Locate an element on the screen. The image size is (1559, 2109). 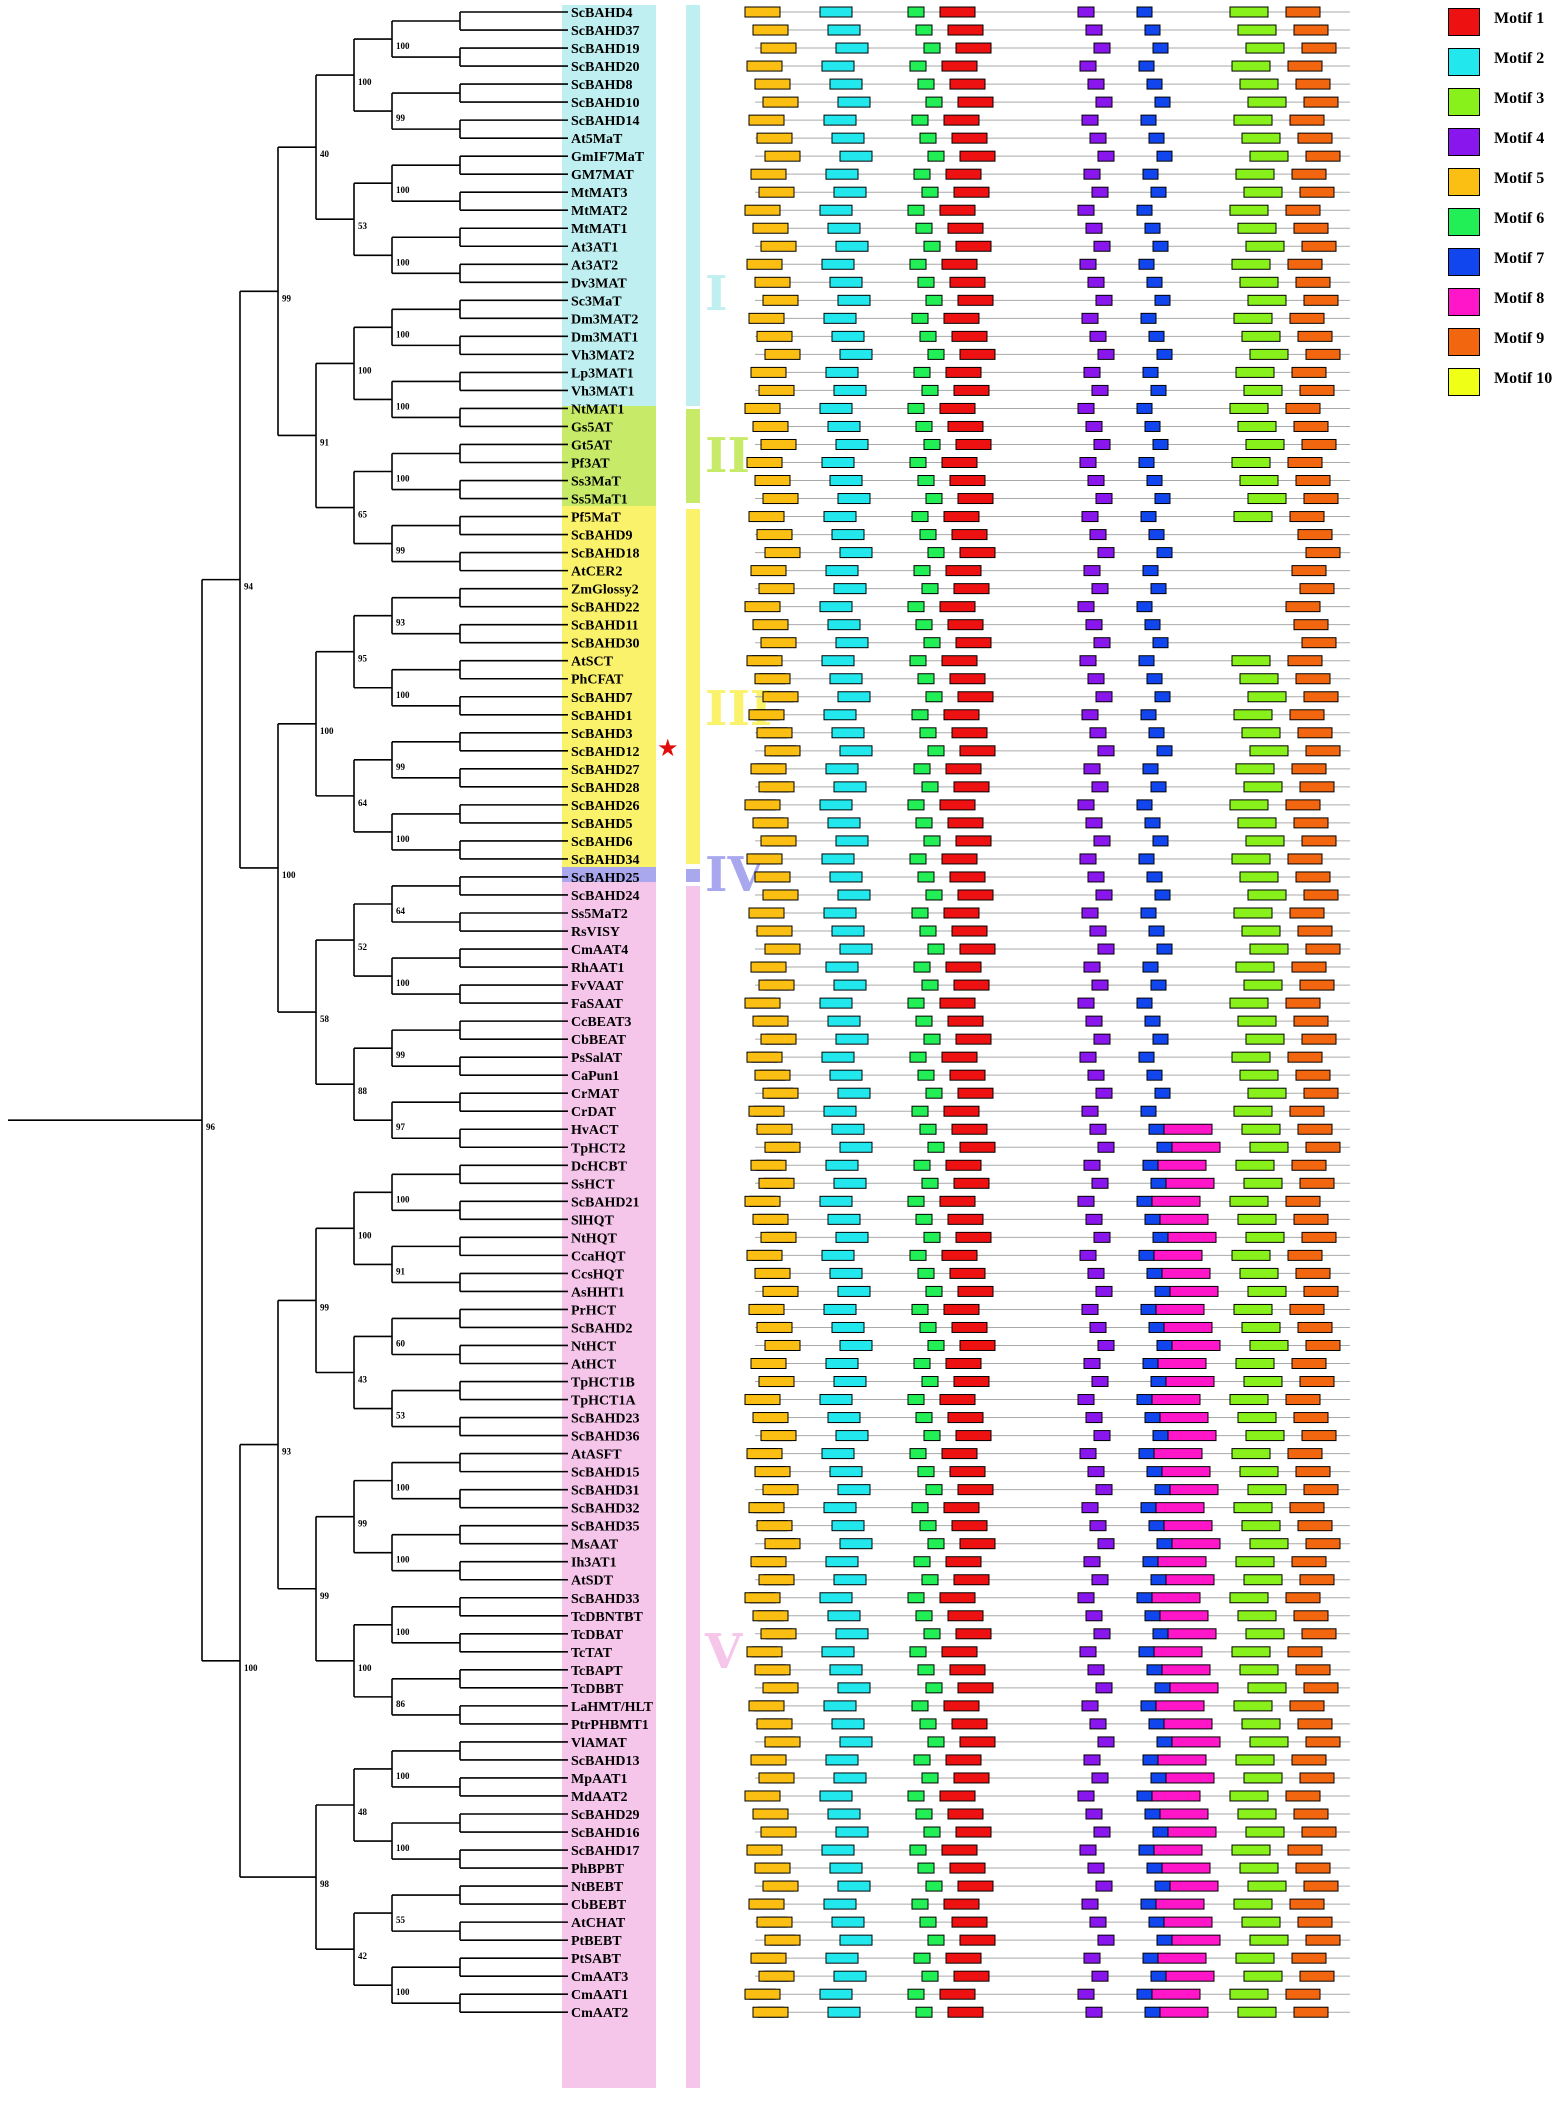
taxon-label: Gt5AT is located at coordinates (592, 445).